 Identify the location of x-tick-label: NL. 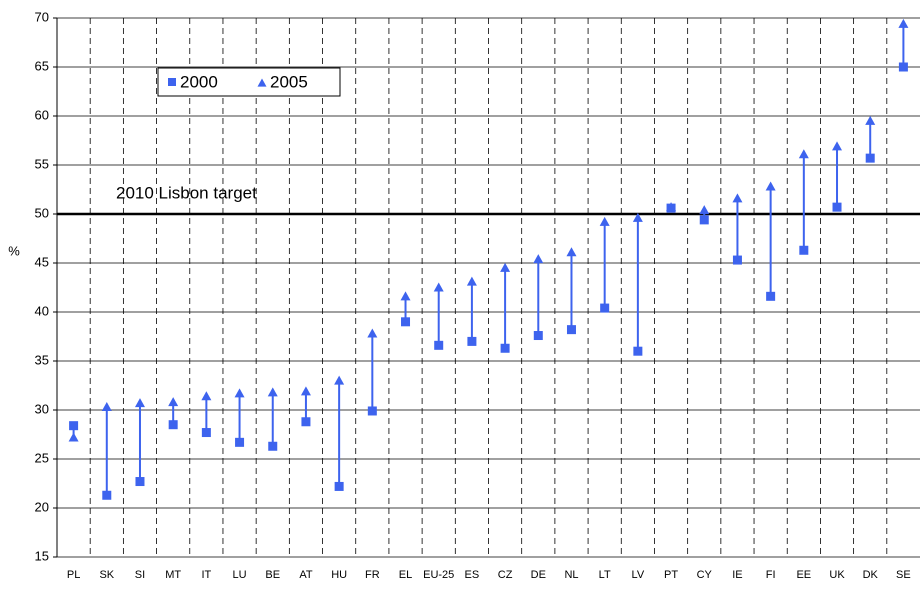
(571, 575).